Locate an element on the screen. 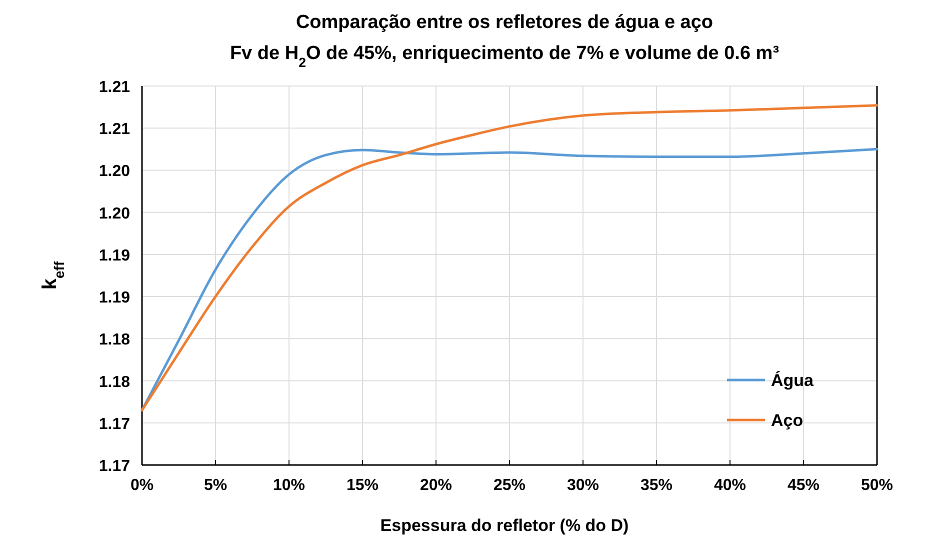 This screenshot has width=929, height=539. x-tick-label: 50% is located at coordinates (877, 485).